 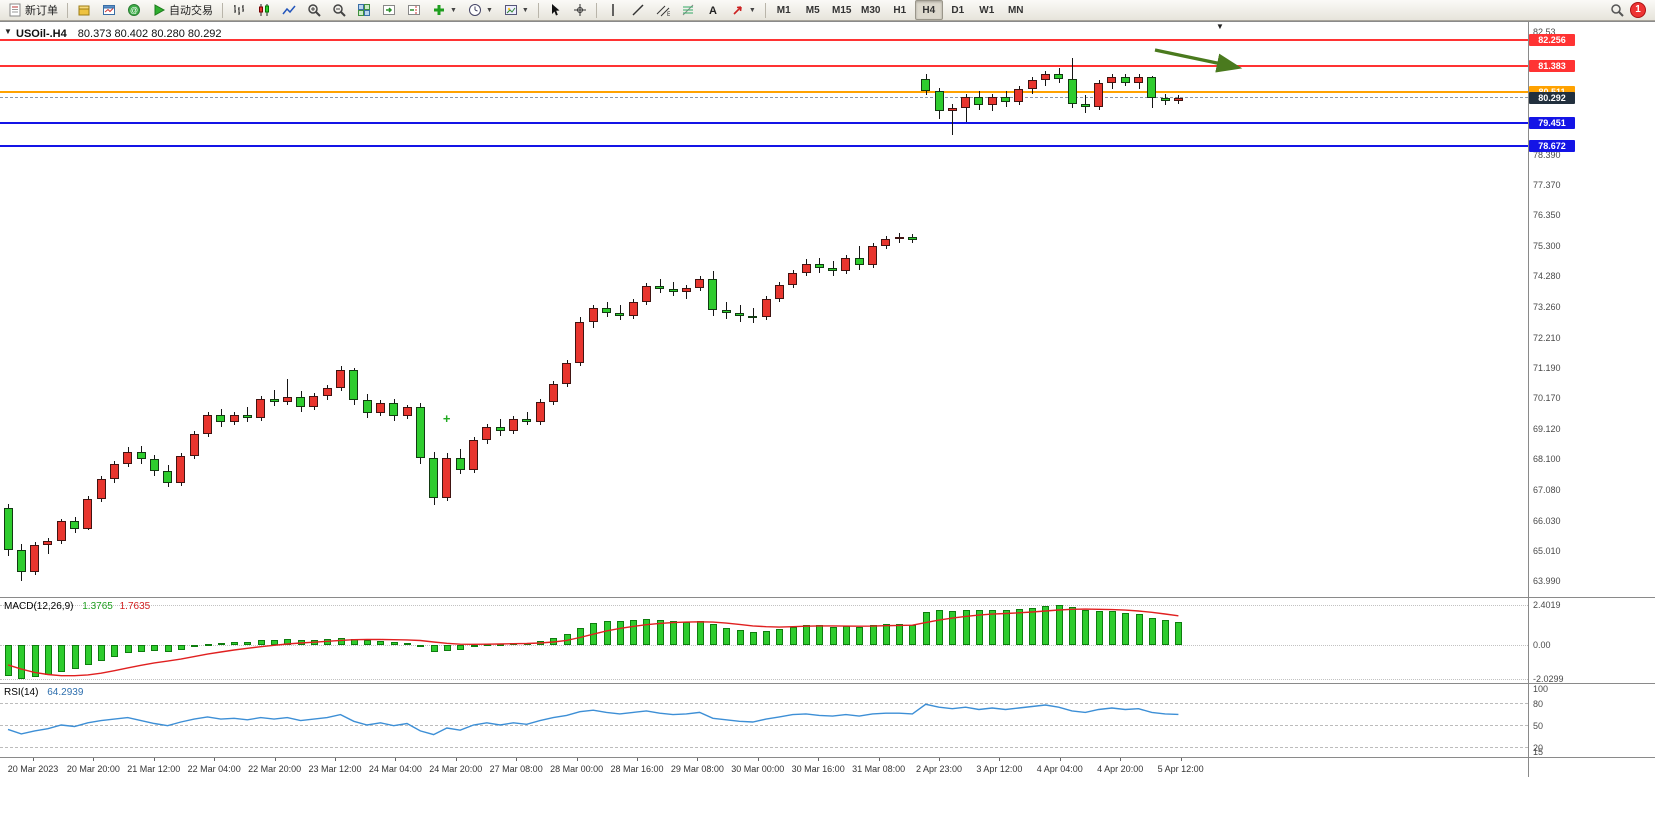 I want to click on price-scale-divider, so click(x=1528, y=399).